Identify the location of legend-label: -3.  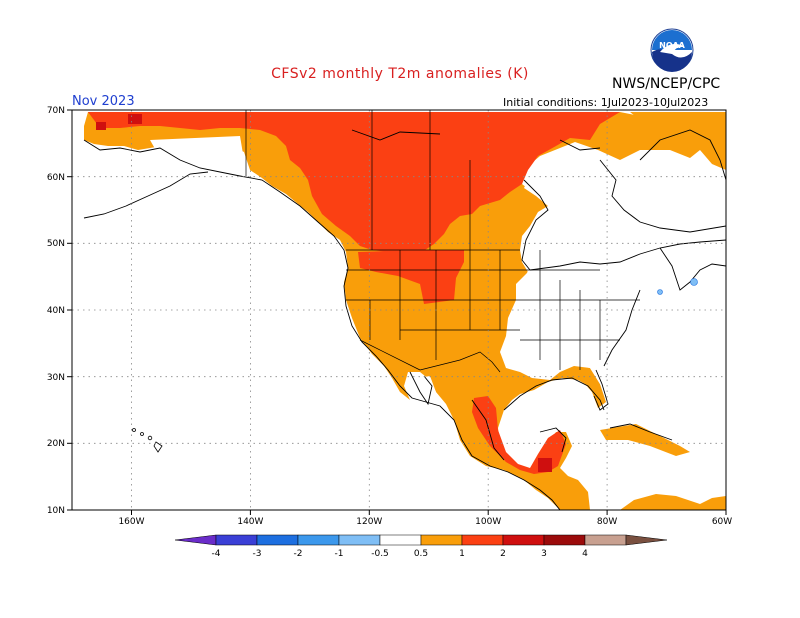
(257, 554).